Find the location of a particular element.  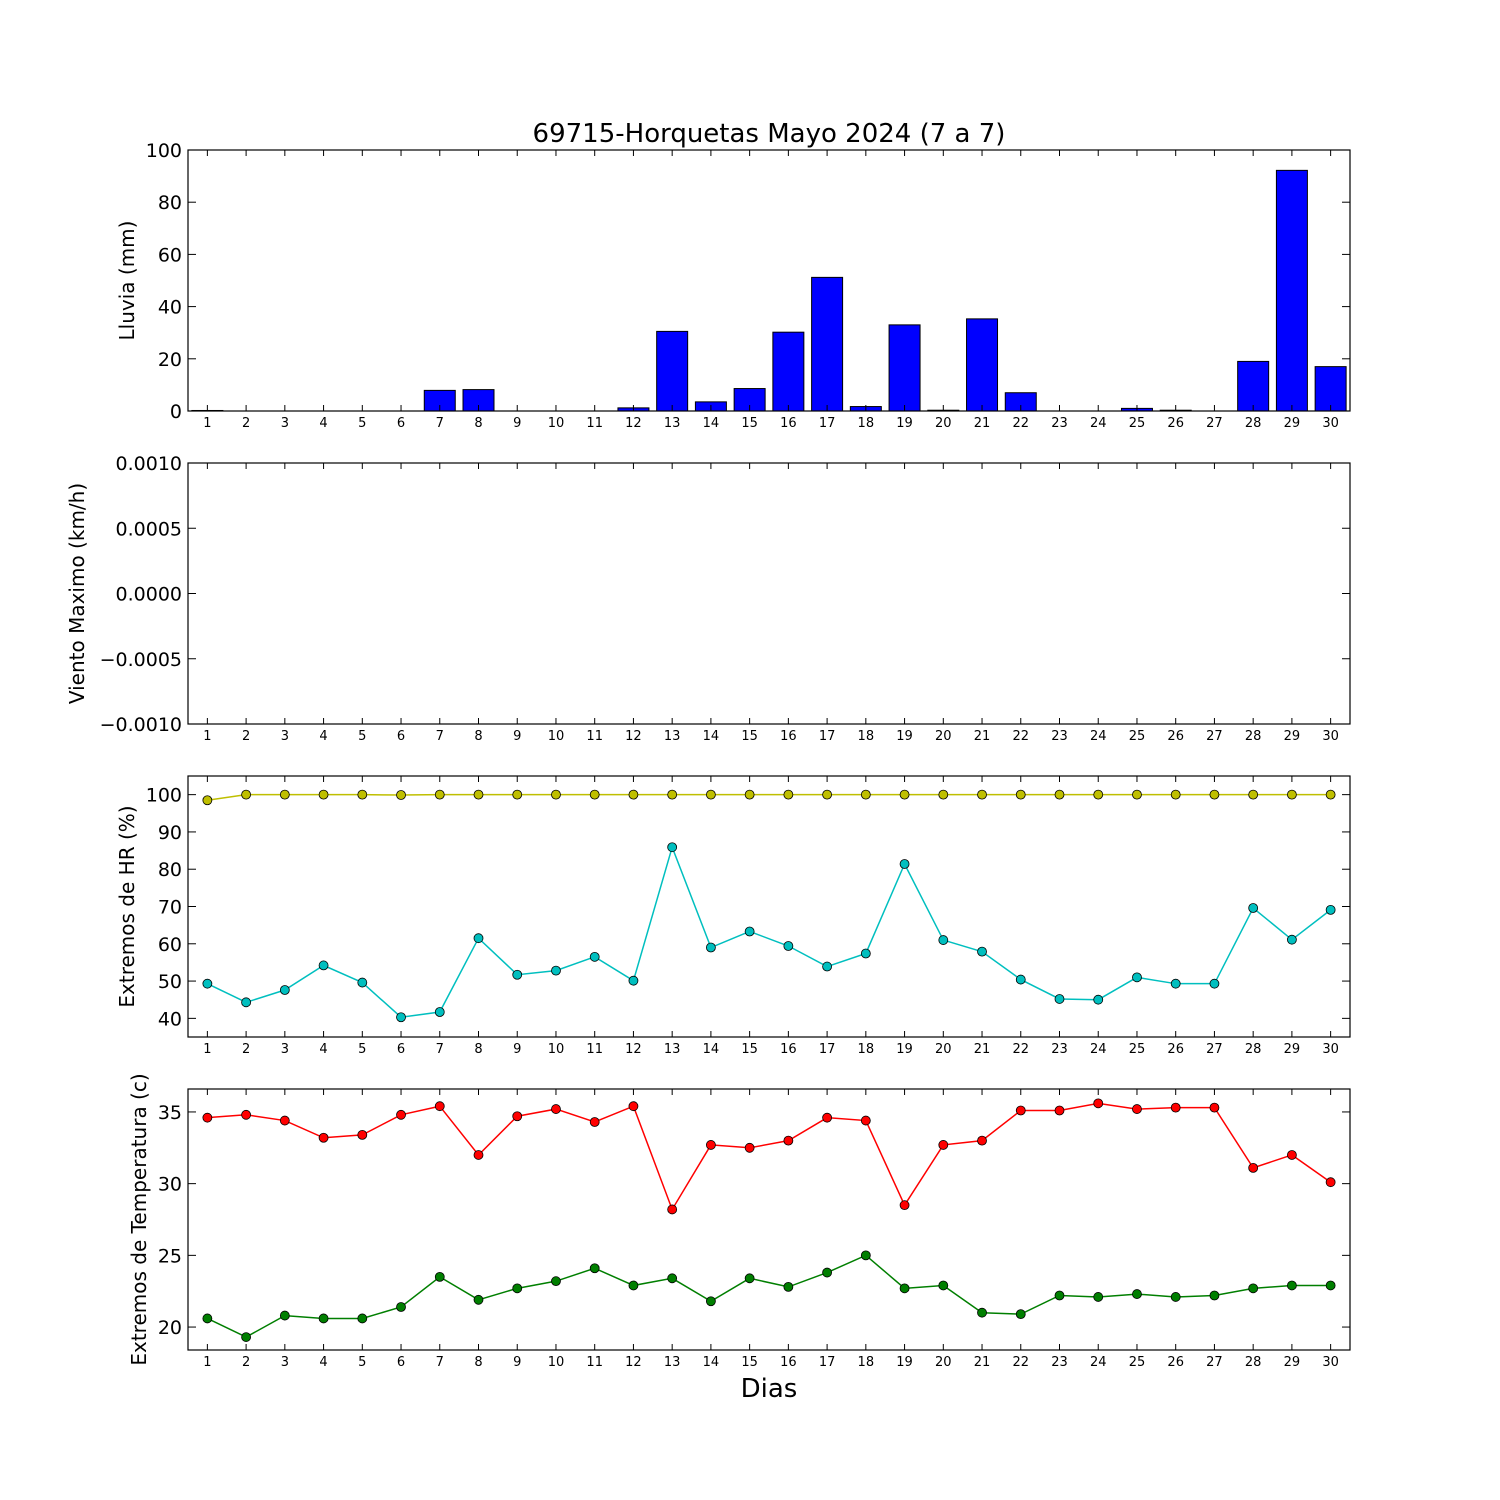

rain-xtick-label: 11 is located at coordinates (594, 423).